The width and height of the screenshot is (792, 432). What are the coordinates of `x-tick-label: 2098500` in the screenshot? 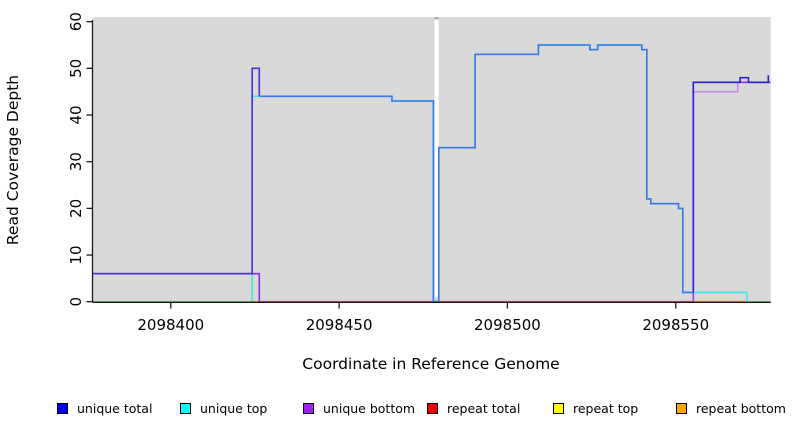 It's located at (507, 325).